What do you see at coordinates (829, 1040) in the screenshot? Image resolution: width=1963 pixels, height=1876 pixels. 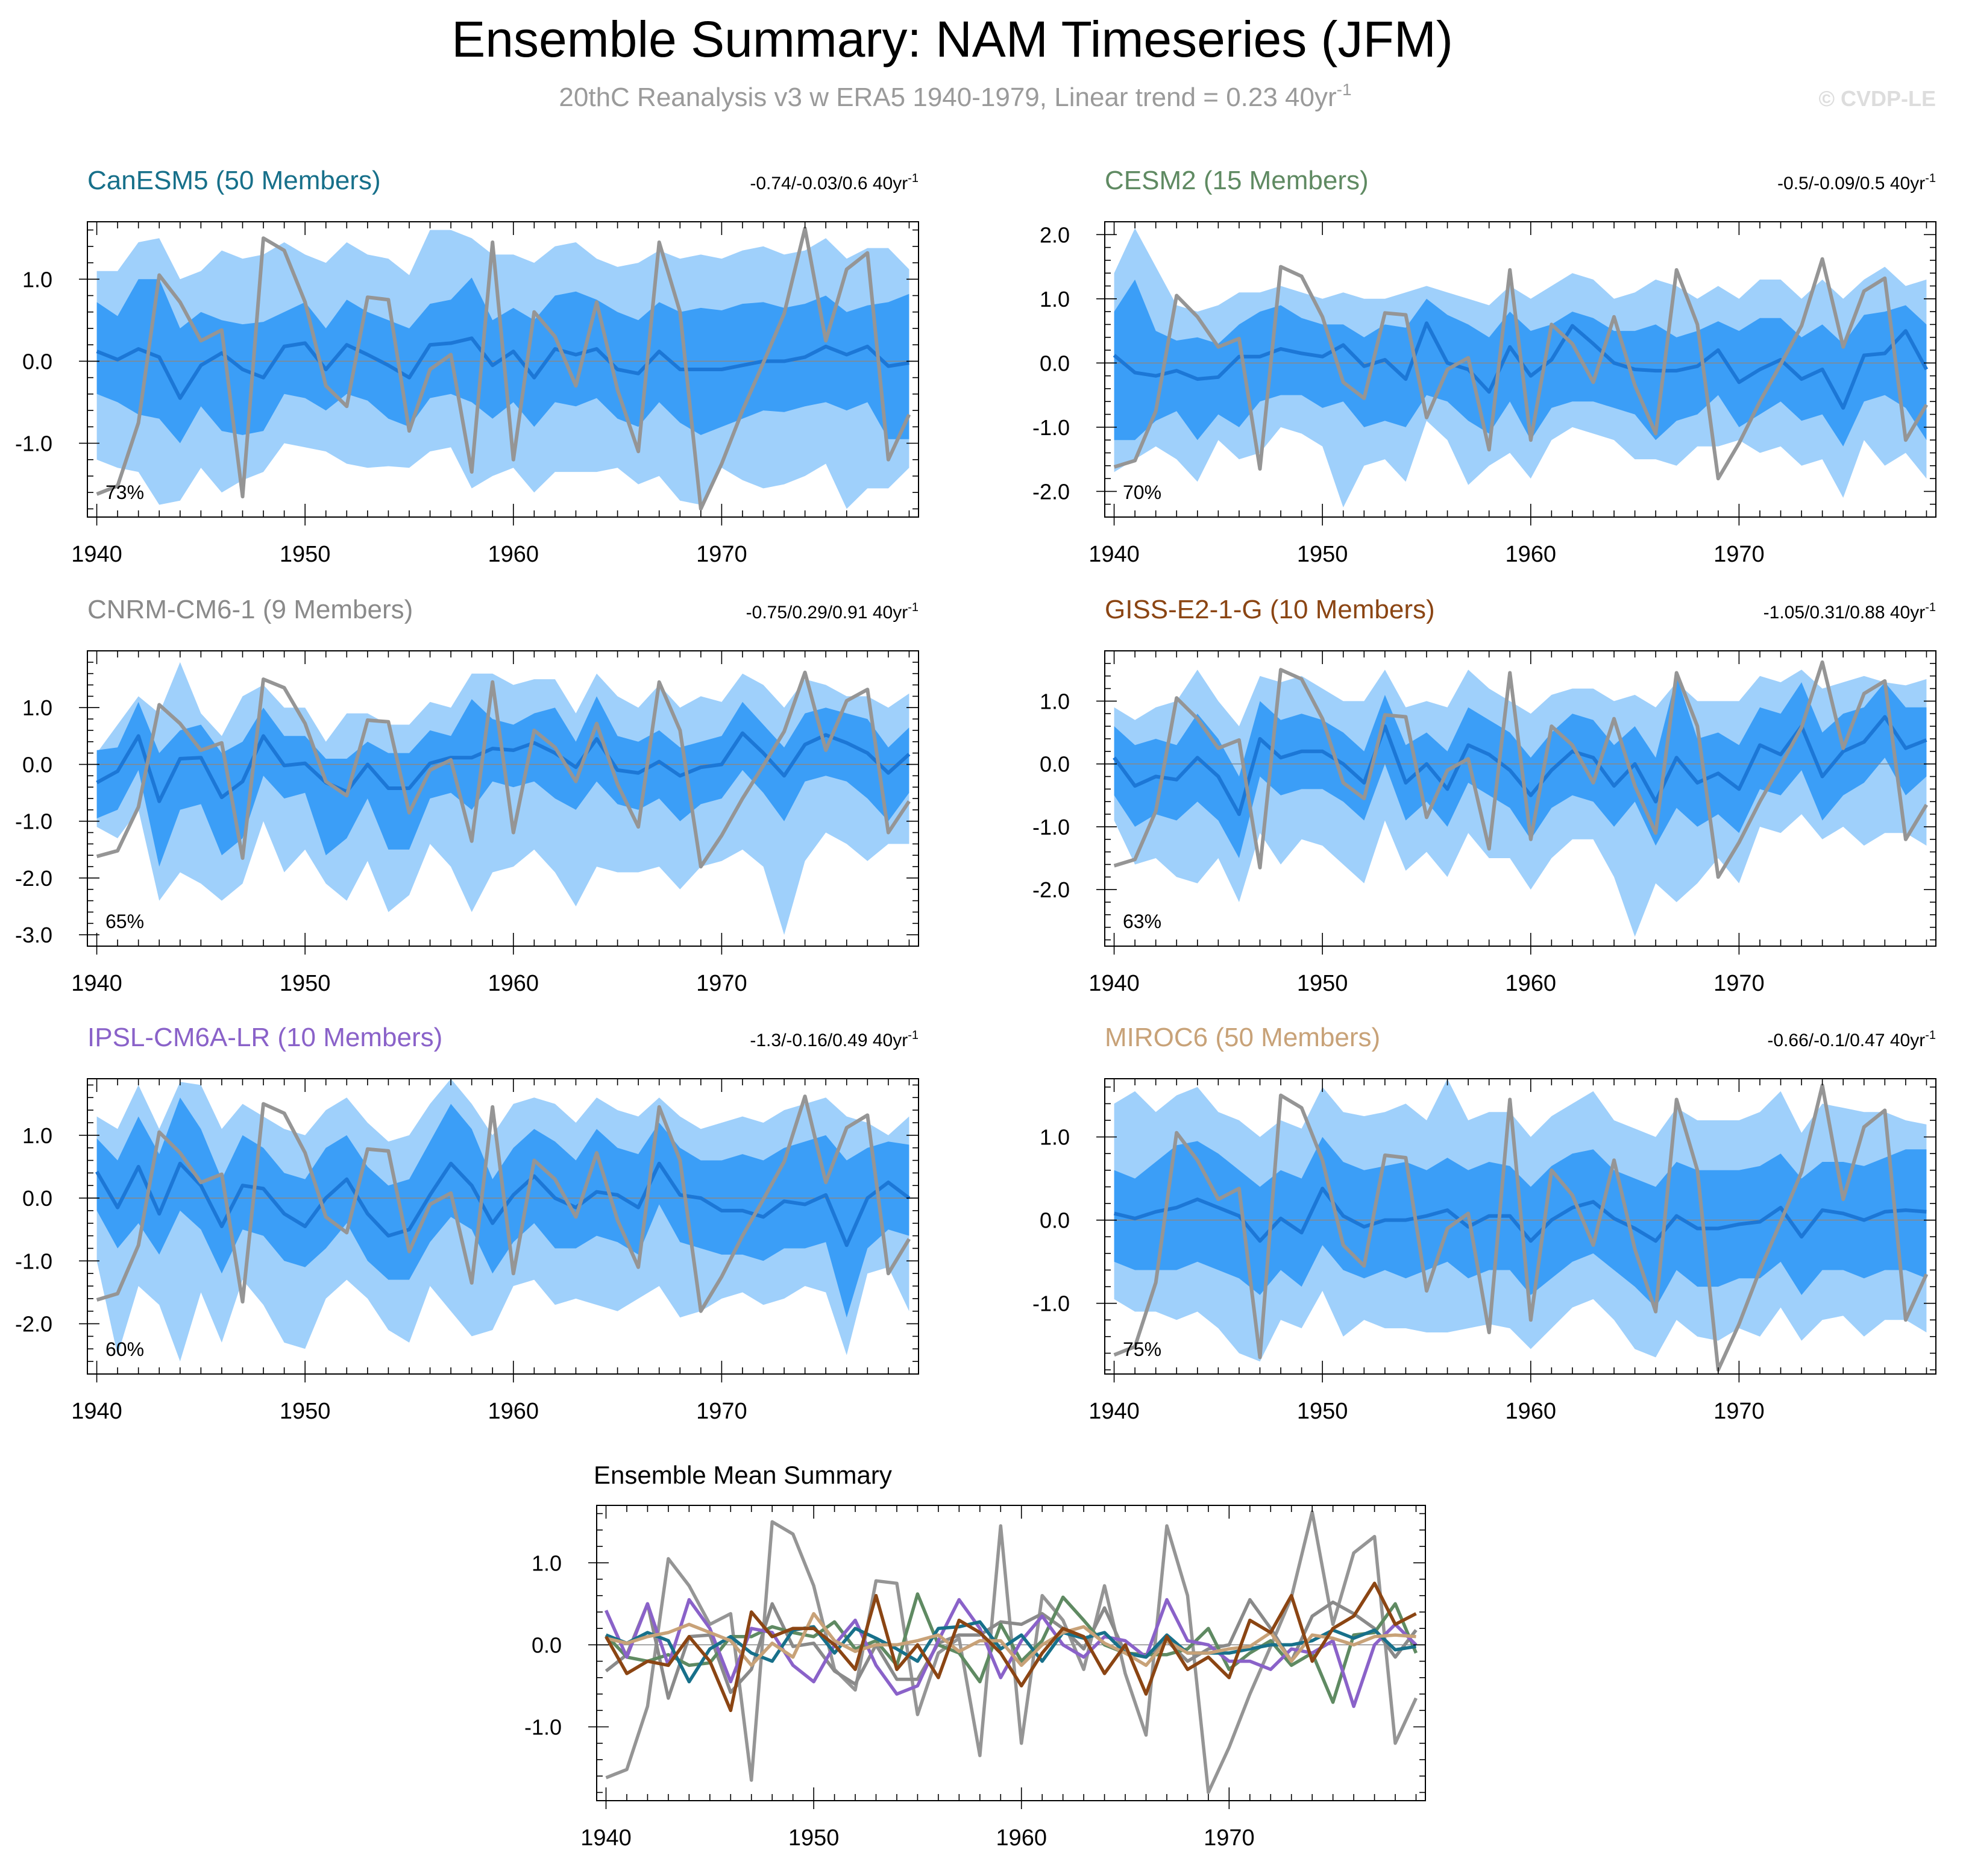 I see `trend-label-text: -1.3/-0.16/0.49 40yr` at bounding box center [829, 1040].